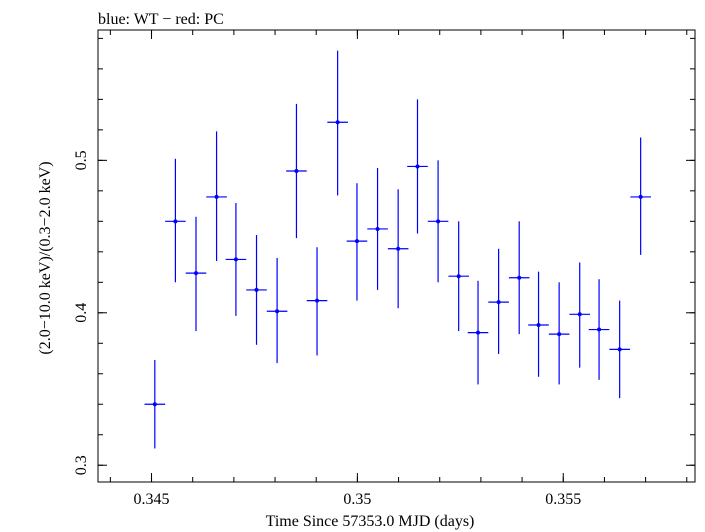 The image size is (705, 532). I want to click on y-tick-label: 0.3, so click(81, 465).